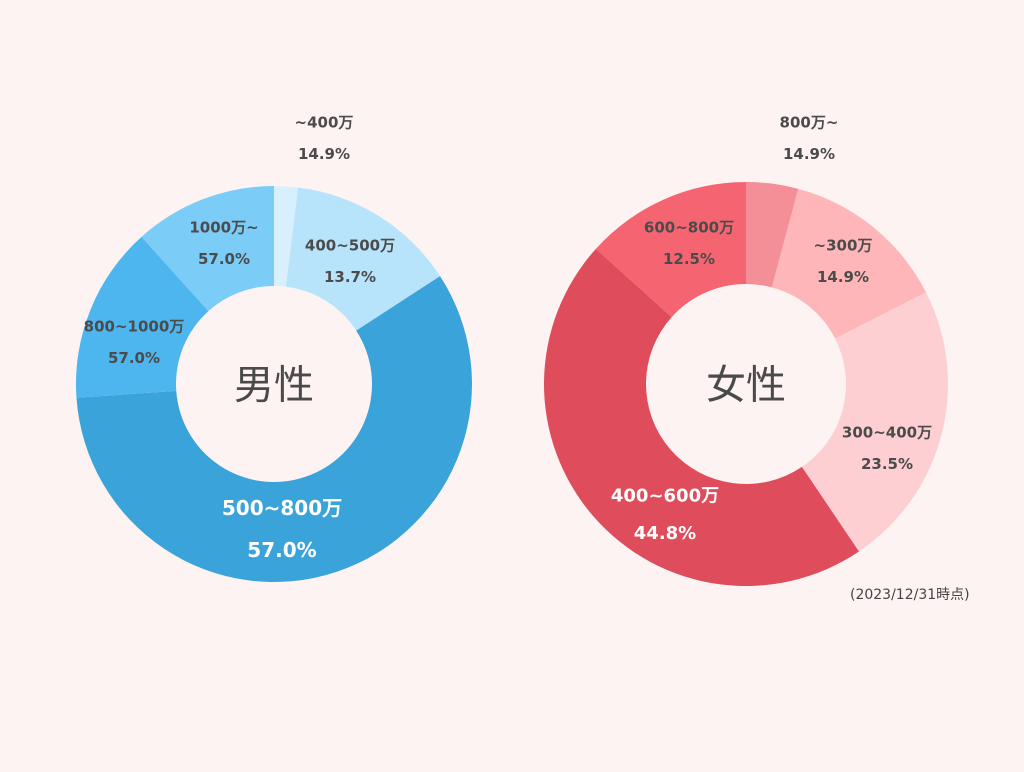 This screenshot has height=772, width=1024. Describe the element at coordinates (134, 326) in the screenshot. I see `slice-label: 800~1000万` at that location.